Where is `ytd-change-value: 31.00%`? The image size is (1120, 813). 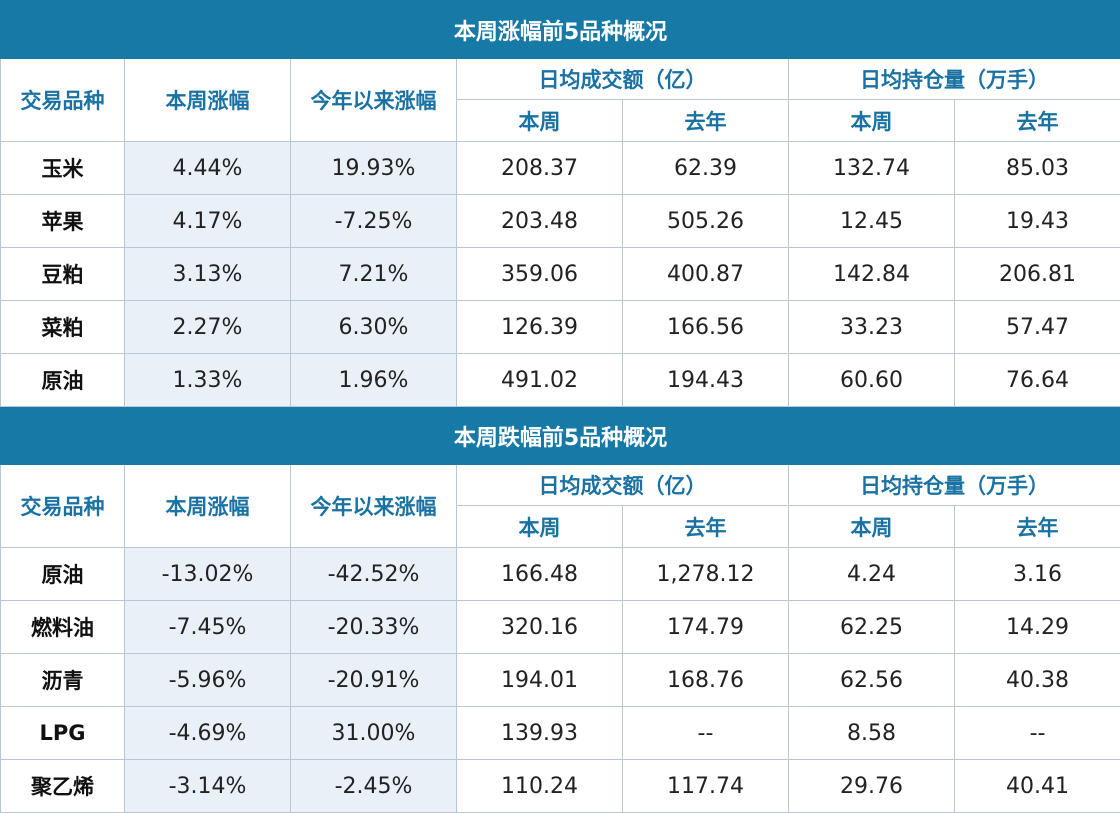 ytd-change-value: 31.00% is located at coordinates (374, 733).